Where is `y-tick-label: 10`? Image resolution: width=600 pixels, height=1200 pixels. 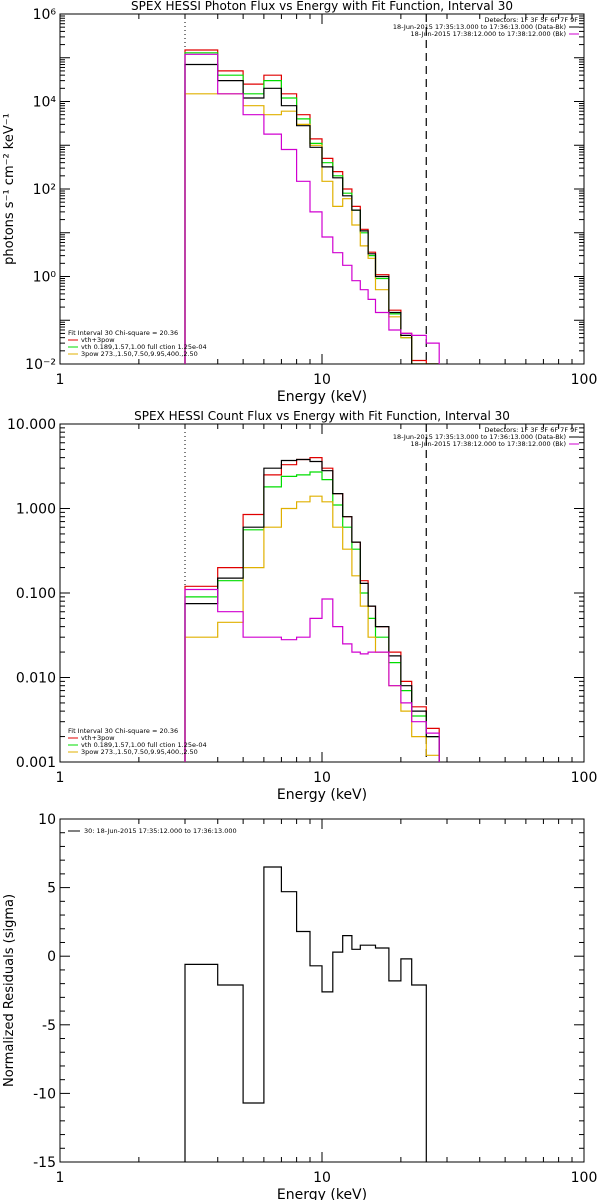 y-tick-label: 10 is located at coordinates (47, 820).